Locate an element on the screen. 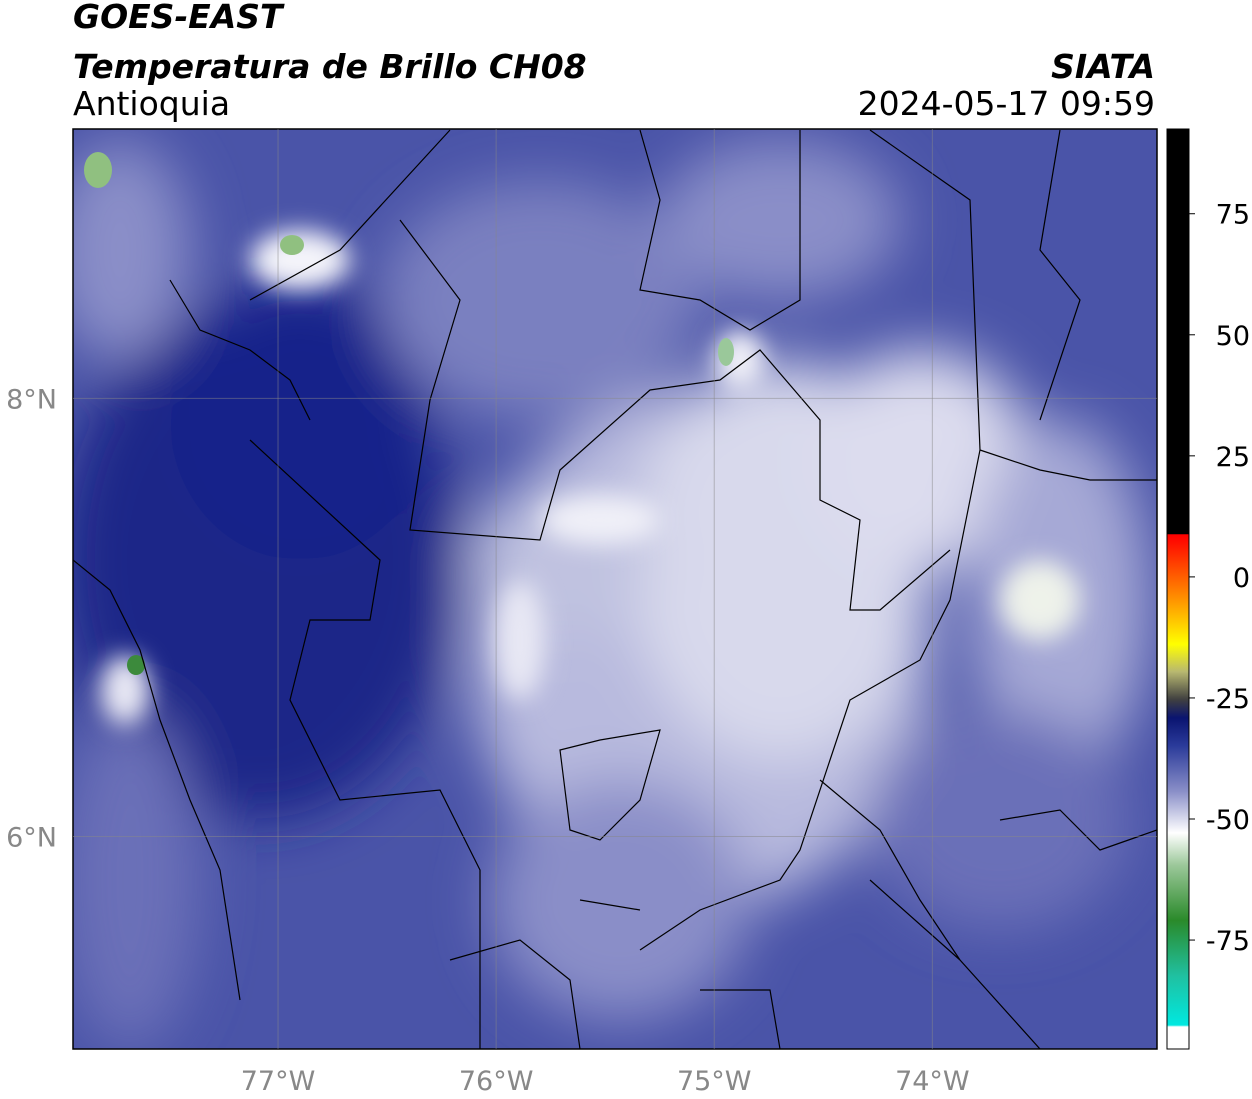 Image resolution: width=1252 pixels, height=1099 pixels. colorbar-ticks: 75 50 25 0 -25 -50 -75 is located at coordinates (1219, 578).